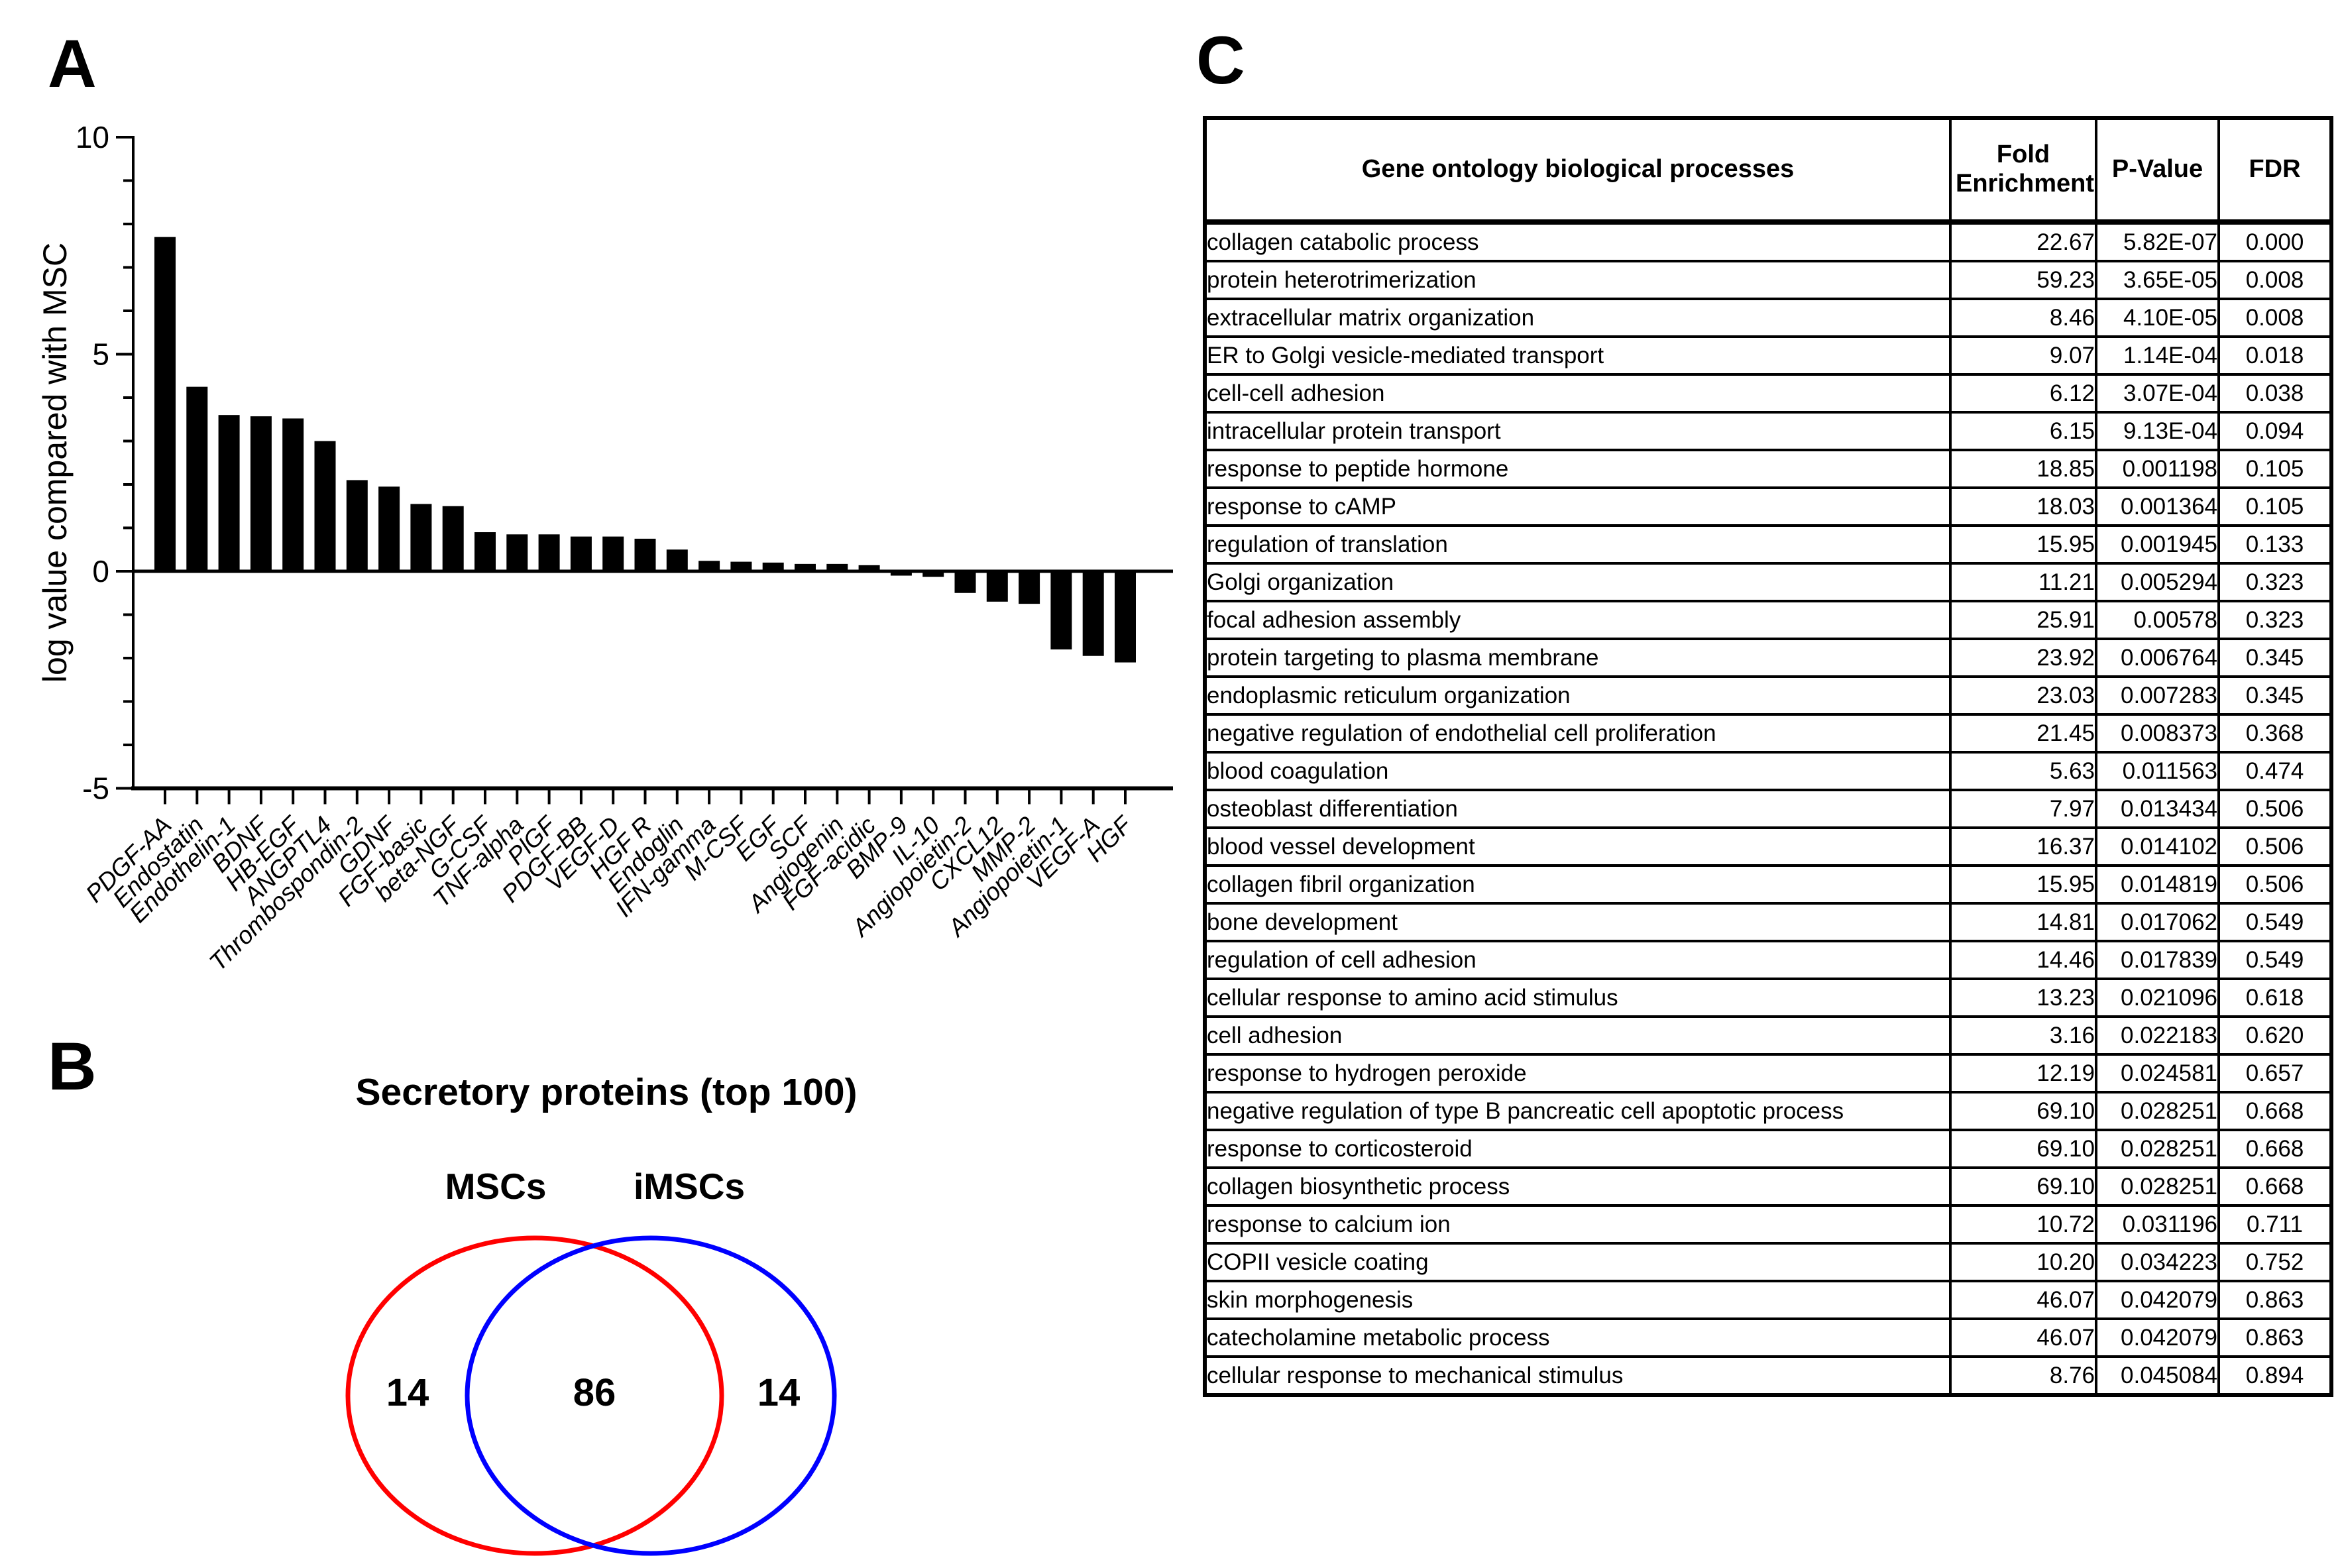 The image size is (2340, 1568). What do you see at coordinates (96, 788) in the screenshot?
I see `y-tick-label: -5` at bounding box center [96, 788].